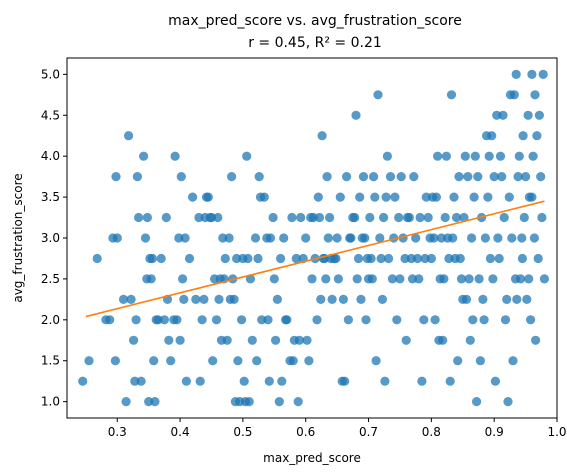  Describe the element at coordinates (50, 74) in the screenshot. I see `y-tick-label: 5.0` at that location.